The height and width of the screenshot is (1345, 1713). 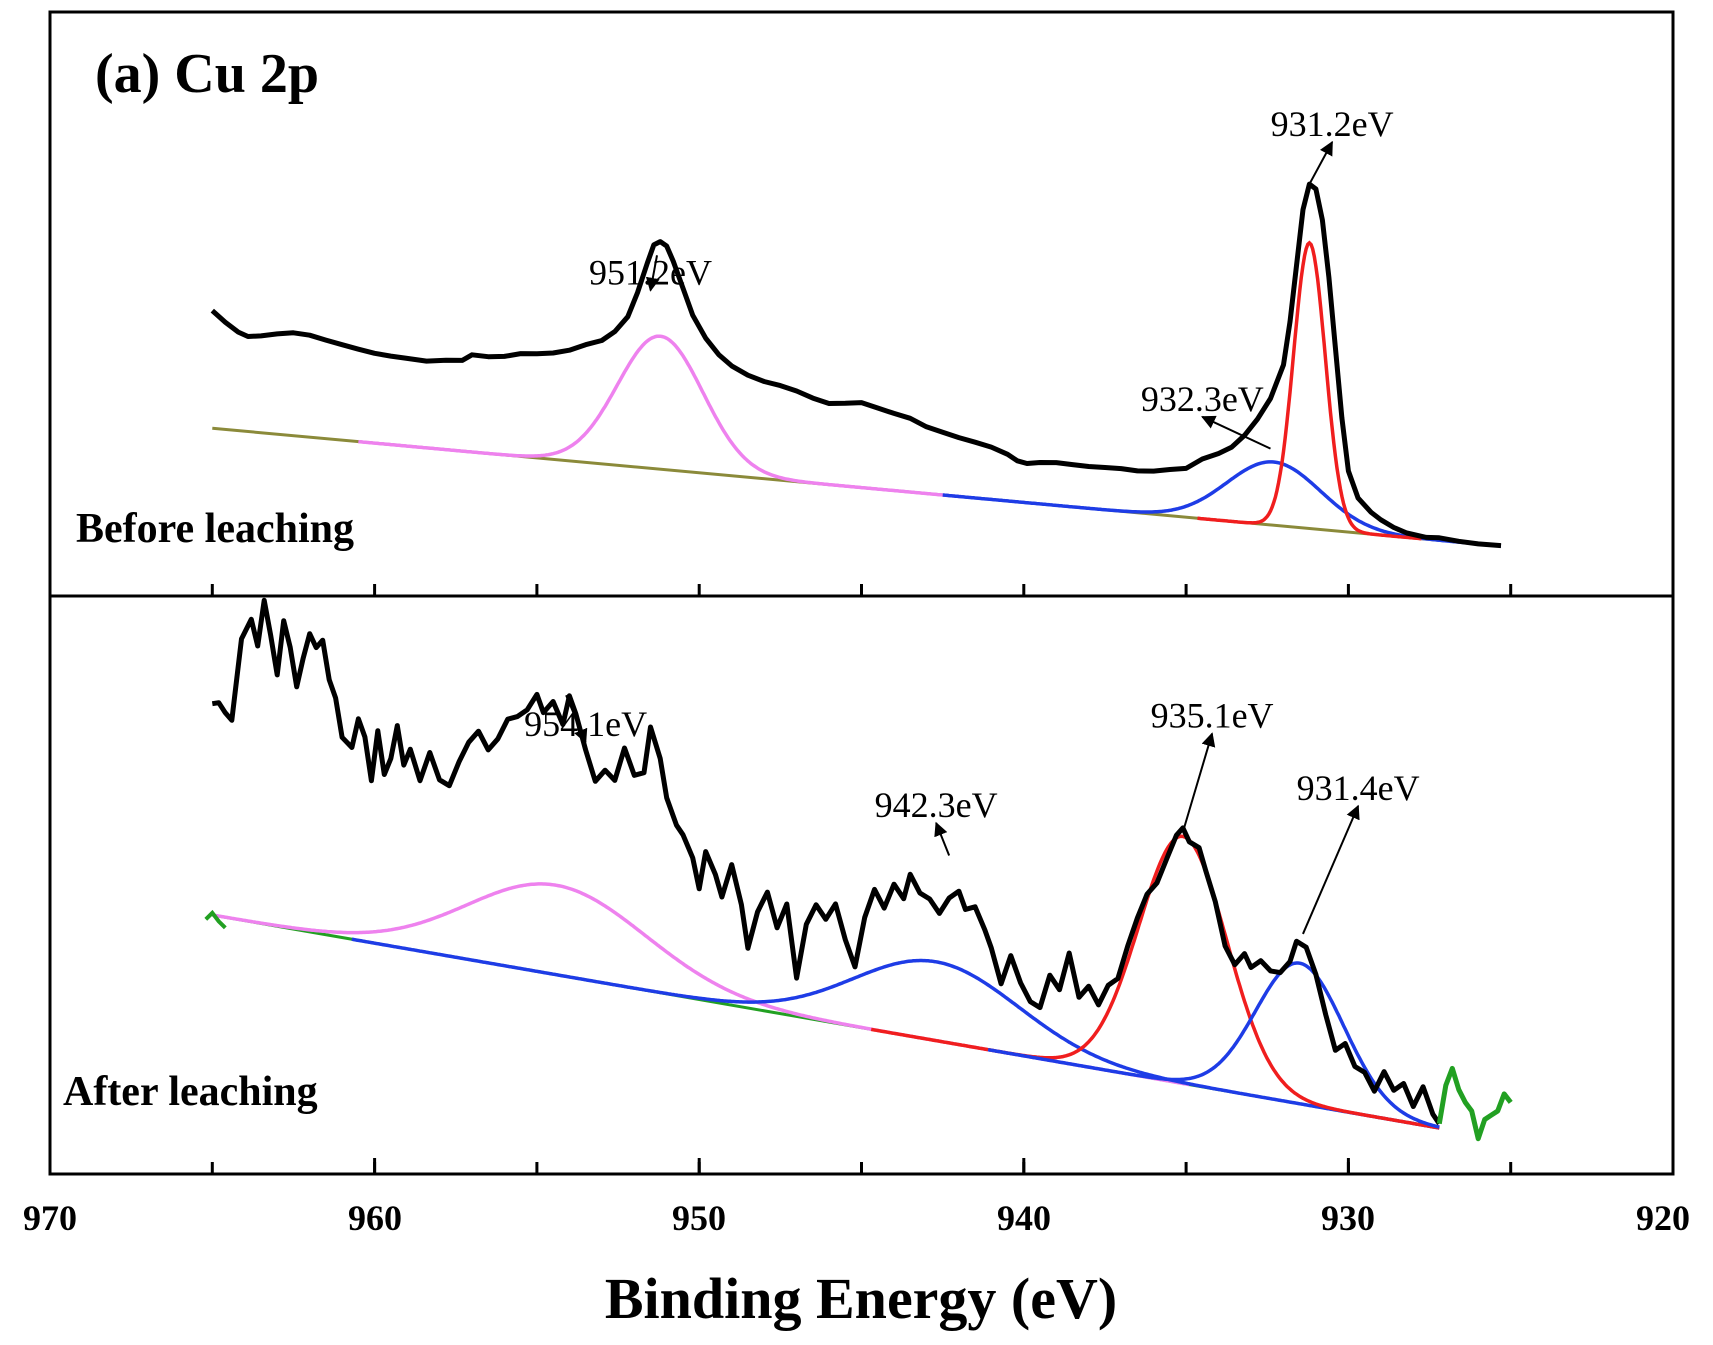 I want to click on x-tick-label: 940, so click(x=1024, y=1218).